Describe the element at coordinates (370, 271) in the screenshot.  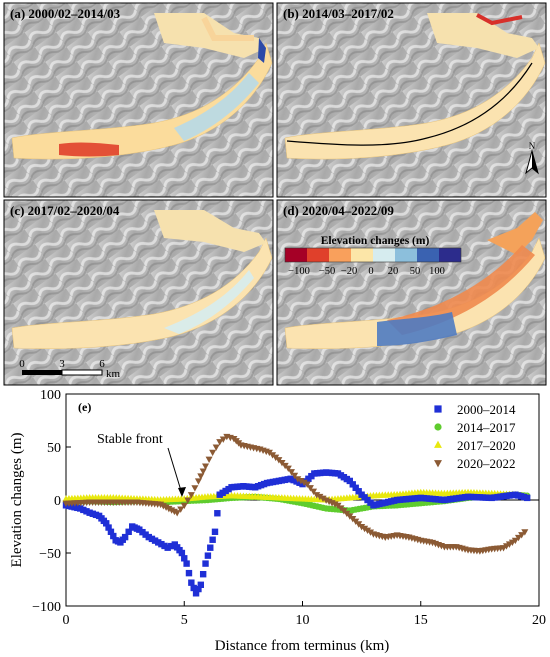
I see `colorbar-tick-3: 0` at that location.